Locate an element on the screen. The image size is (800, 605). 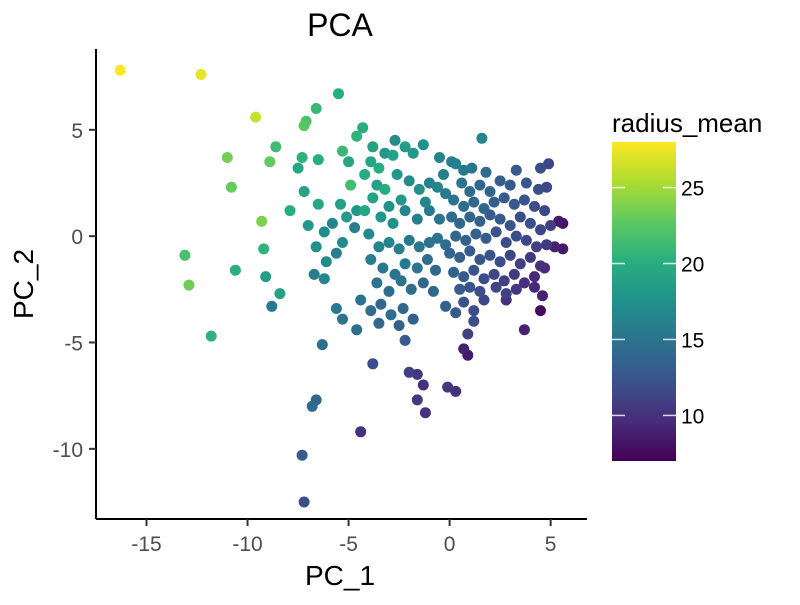
colorbar-title: radius_mean is located at coordinates (687, 123).